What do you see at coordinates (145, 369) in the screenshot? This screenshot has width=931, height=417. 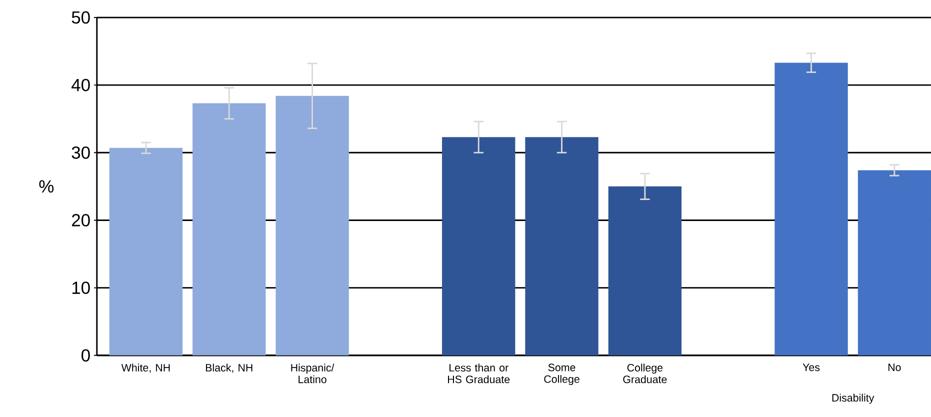 I see `x-tick-label: White, NH` at bounding box center [145, 369].